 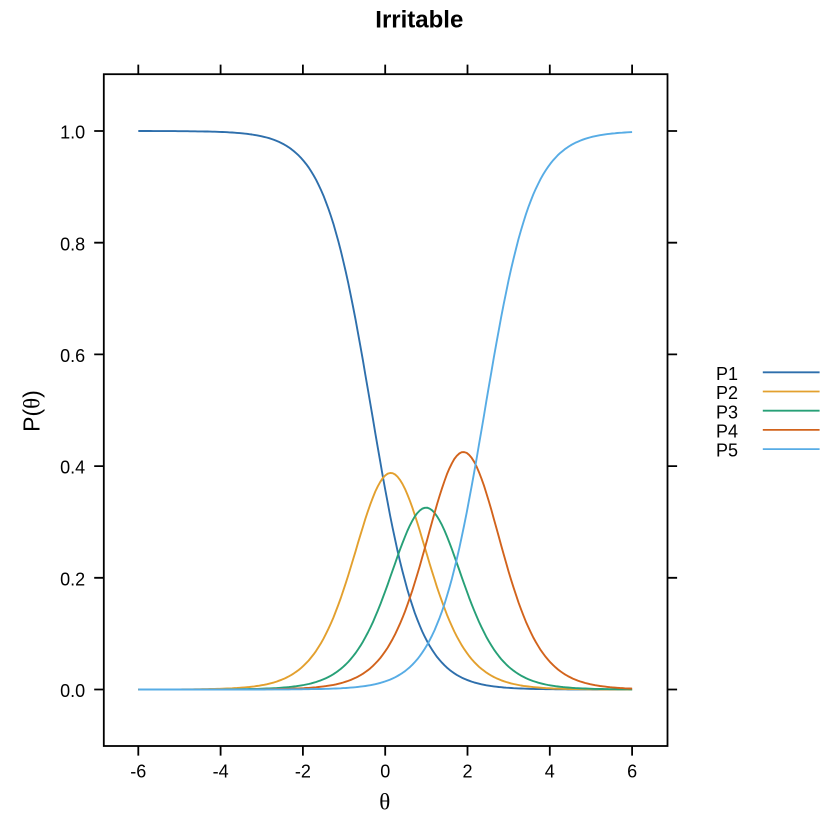 What do you see at coordinates (727, 374) in the screenshot?
I see `svg-text: P1` at bounding box center [727, 374].